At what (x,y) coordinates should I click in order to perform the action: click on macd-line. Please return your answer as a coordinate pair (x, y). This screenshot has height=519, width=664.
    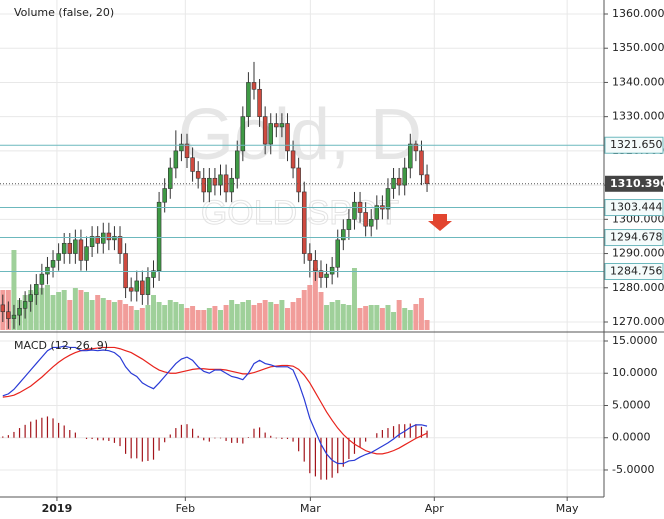
    Looking at the image, I should click on (215, 405).